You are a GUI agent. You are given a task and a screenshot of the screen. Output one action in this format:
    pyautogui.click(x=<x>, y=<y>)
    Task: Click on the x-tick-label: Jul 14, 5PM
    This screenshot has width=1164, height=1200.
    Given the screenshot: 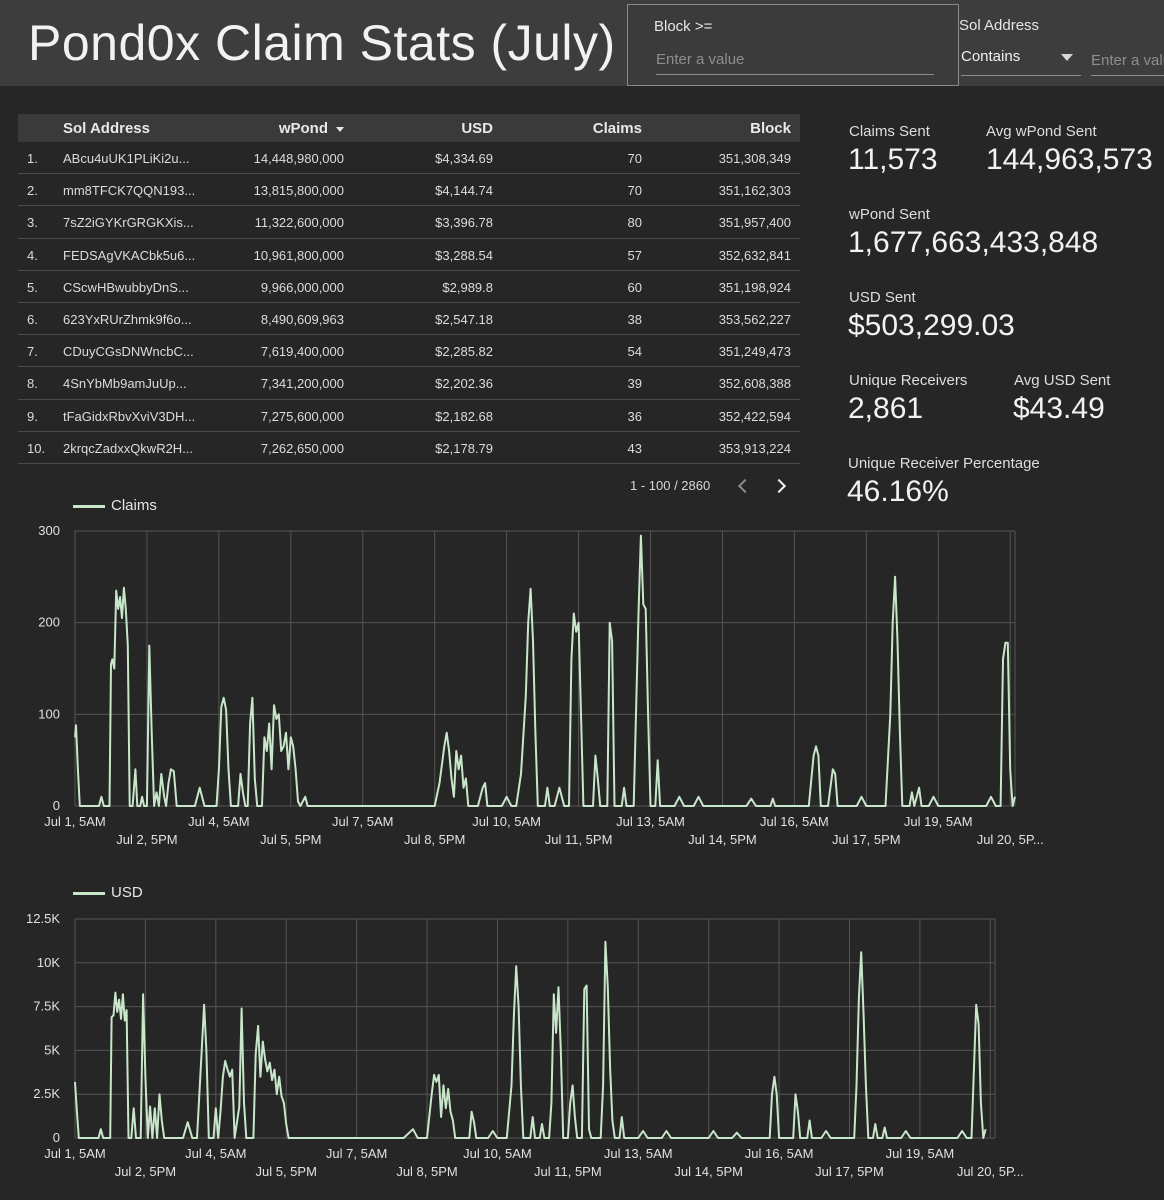 What is the action you would take?
    pyautogui.click(x=708, y=1171)
    